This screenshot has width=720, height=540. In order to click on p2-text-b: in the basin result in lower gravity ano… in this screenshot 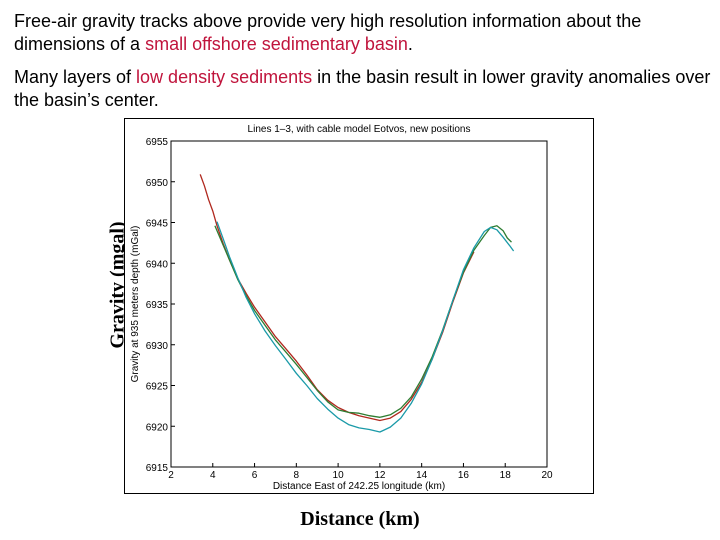, I will do `click(362, 88)`.